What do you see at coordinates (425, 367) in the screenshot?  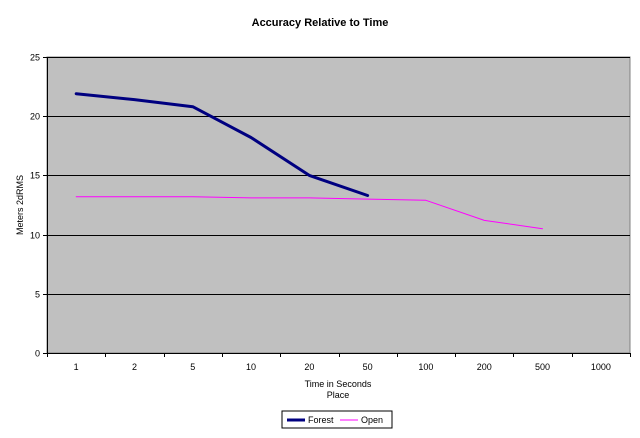 I see `x-tick-label: 100` at bounding box center [425, 367].